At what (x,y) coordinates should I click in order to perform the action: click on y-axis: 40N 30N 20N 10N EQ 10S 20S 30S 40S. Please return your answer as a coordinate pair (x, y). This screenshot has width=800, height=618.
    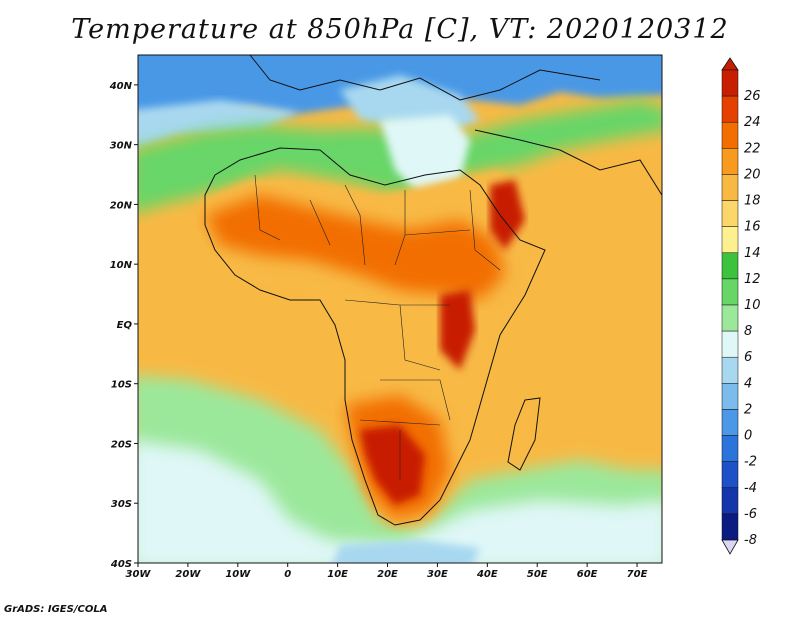
    Looking at the image, I should click on (123, 325).